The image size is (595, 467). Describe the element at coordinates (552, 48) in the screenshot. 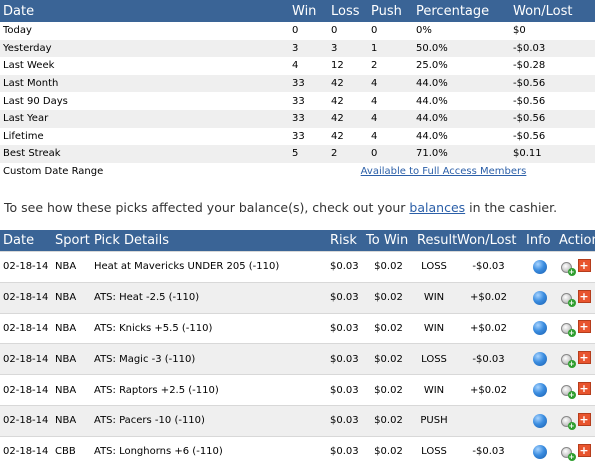

I see `won-lost-amount: -$0.03` at that location.